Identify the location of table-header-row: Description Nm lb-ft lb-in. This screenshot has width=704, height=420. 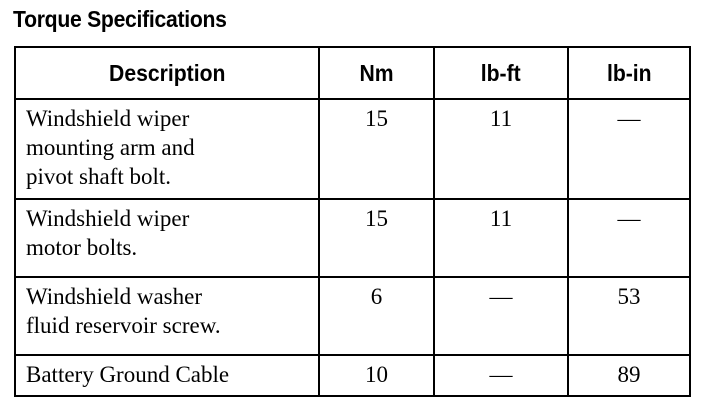
(352, 73).